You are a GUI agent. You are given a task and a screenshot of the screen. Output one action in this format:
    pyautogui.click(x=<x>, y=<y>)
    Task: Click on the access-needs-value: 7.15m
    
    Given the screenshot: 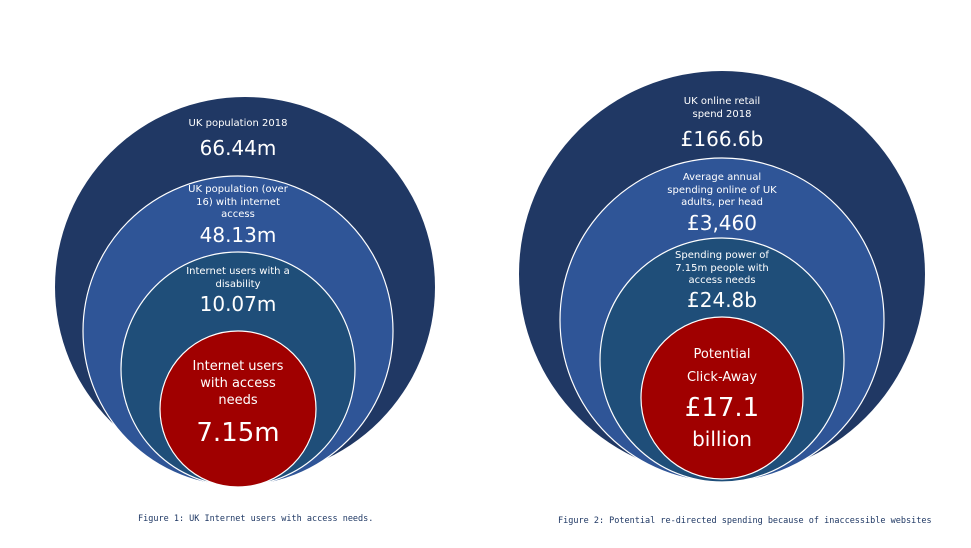 What is the action you would take?
    pyautogui.click(x=238, y=433)
    